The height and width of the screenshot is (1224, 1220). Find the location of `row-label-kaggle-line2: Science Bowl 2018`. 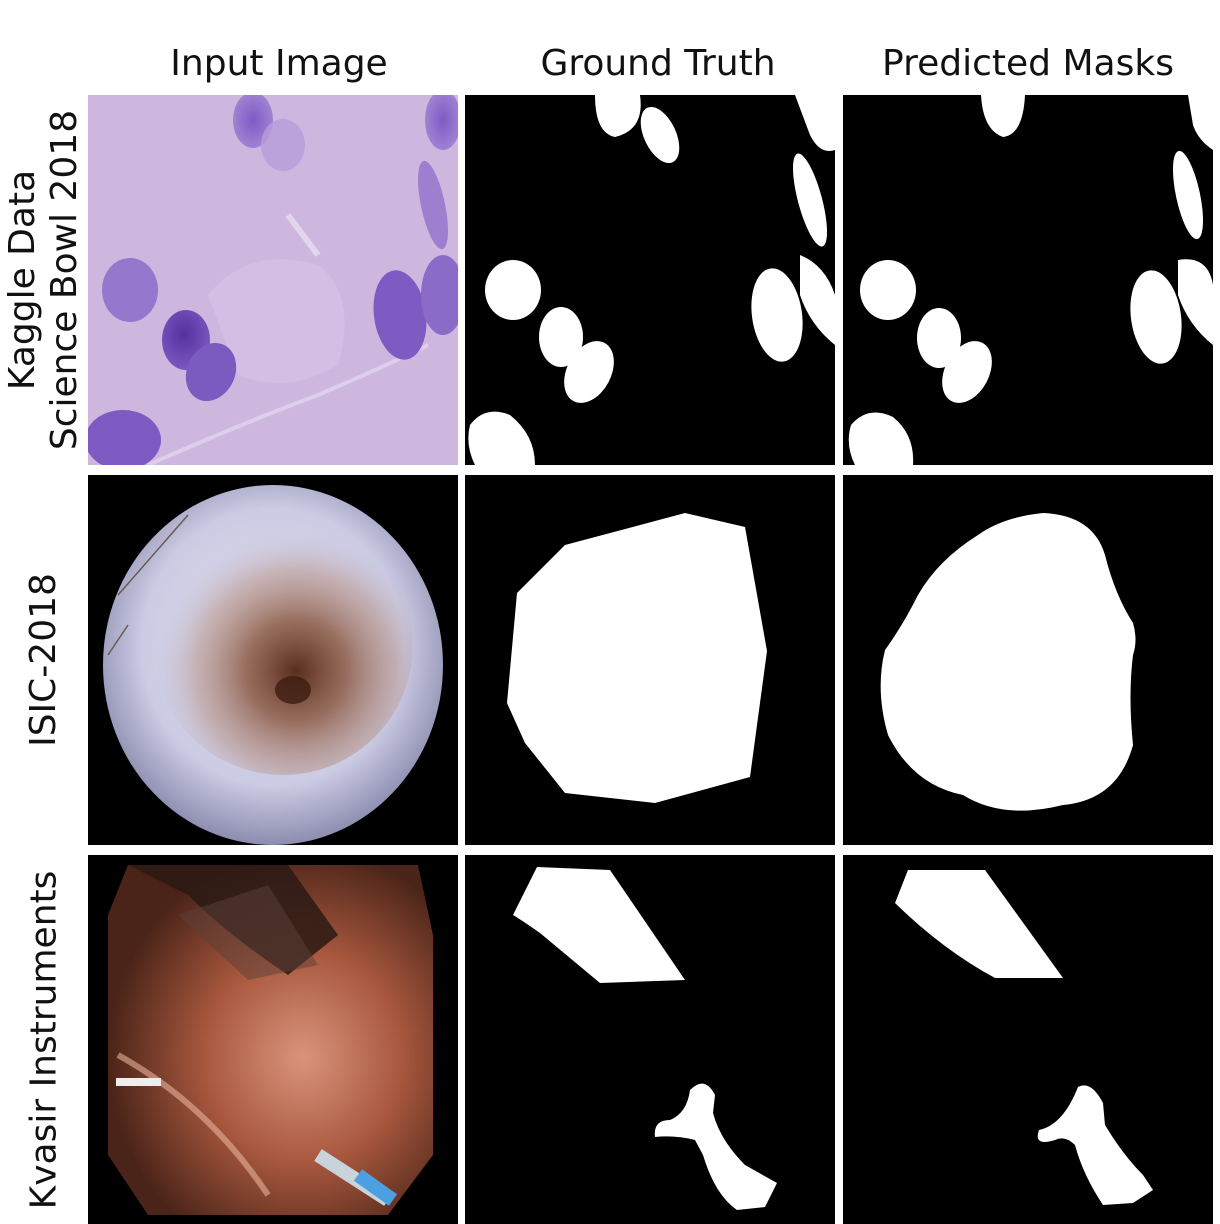

row-label-kaggle-line2: Science Bowl 2018 is located at coordinates (65, 280).